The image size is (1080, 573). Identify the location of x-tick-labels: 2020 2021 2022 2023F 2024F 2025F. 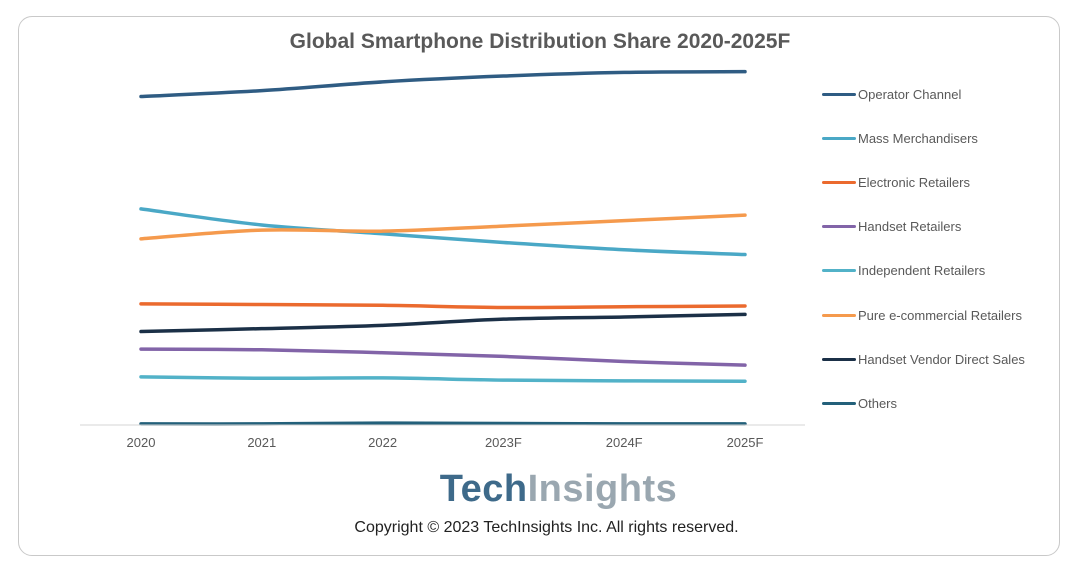
(445, 442).